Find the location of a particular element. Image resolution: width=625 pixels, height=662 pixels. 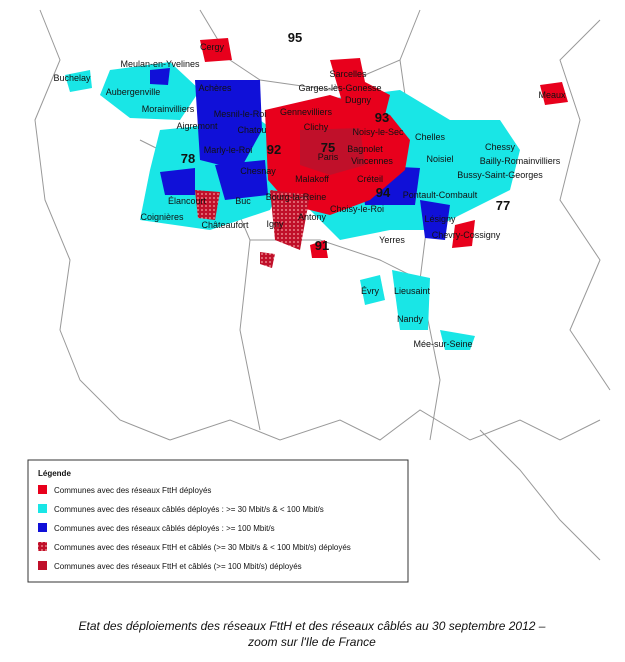

place-label: Buchelay is located at coordinates (72, 78).